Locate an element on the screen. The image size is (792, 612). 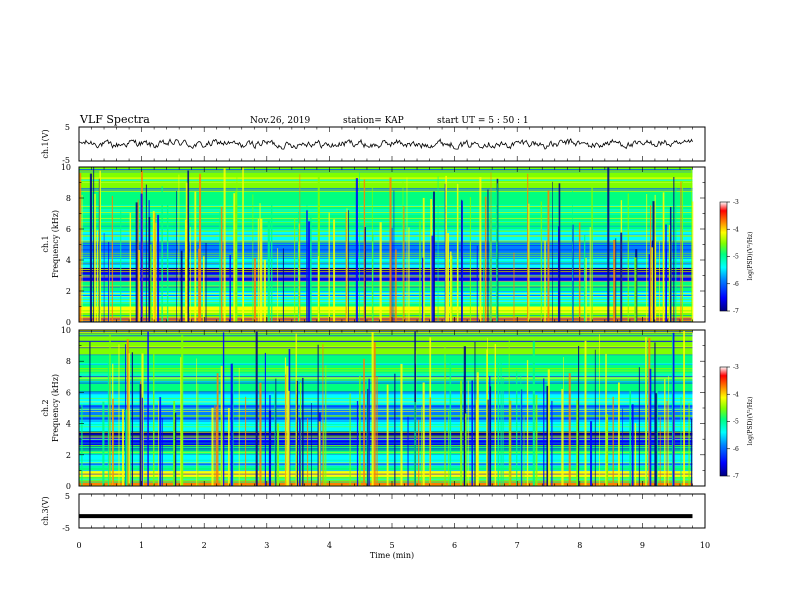
colorbar-tick-label: -5 is located at coordinates (736, 422).